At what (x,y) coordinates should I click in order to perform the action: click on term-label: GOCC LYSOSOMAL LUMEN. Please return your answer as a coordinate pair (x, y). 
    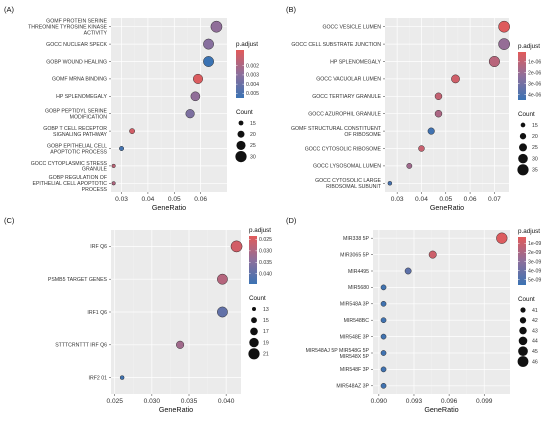
    Looking at the image, I should click on (347, 167).